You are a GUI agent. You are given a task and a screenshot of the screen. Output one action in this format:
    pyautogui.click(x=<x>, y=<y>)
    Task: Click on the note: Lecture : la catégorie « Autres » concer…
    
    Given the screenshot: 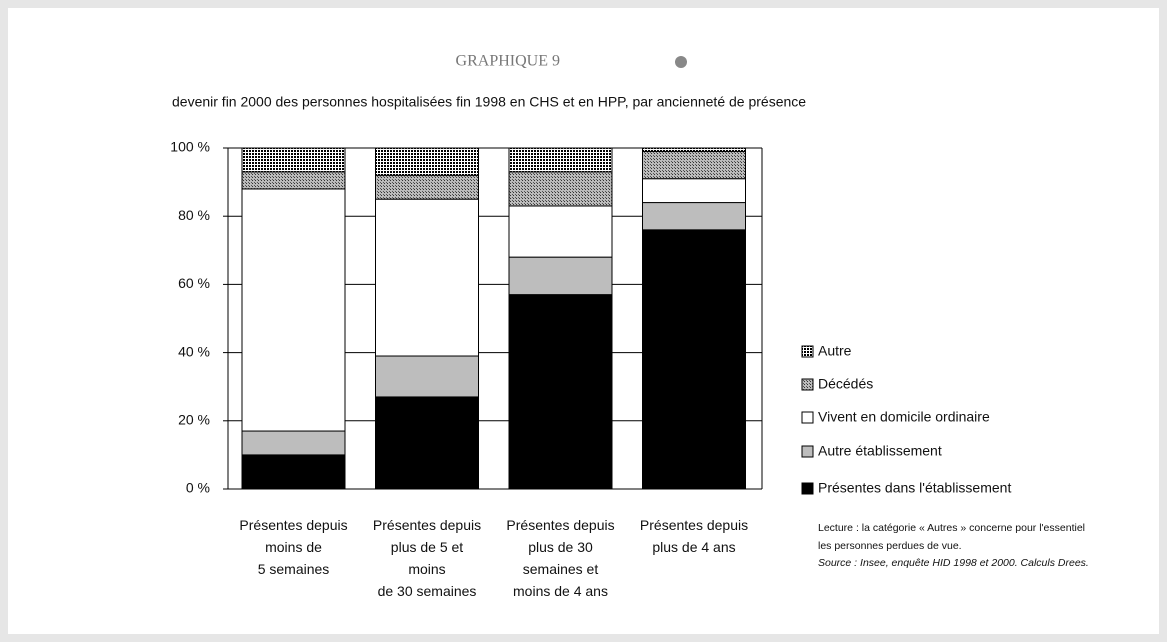 What is the action you would take?
    pyautogui.click(x=951, y=528)
    